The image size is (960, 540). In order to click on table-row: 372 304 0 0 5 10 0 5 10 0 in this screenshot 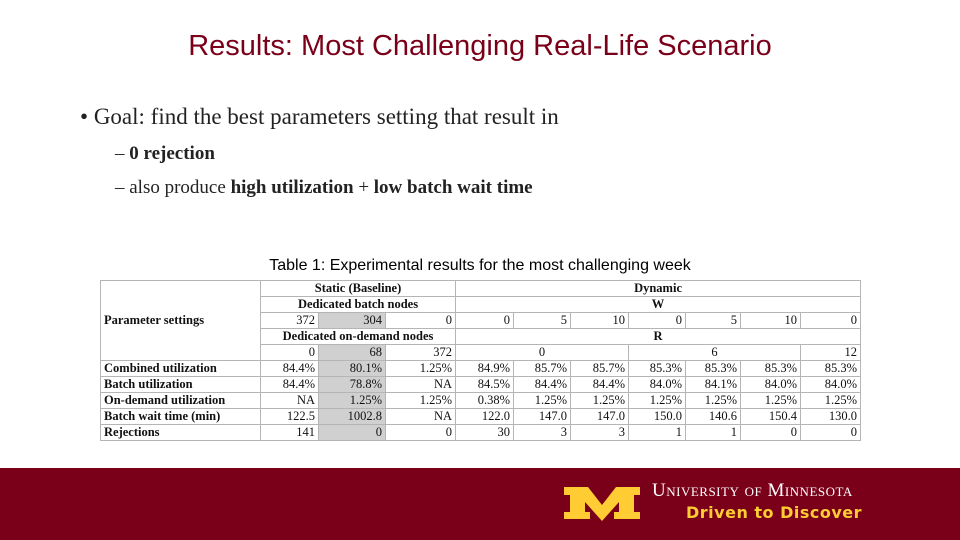, I will do `click(481, 320)`.